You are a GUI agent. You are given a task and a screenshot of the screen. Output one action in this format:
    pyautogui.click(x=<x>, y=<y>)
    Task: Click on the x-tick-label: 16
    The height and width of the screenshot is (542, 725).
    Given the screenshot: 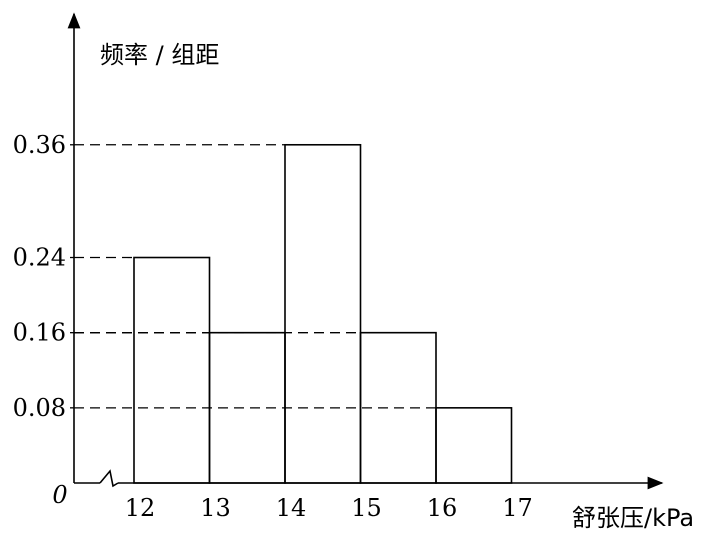 What is the action you would take?
    pyautogui.click(x=442, y=508)
    